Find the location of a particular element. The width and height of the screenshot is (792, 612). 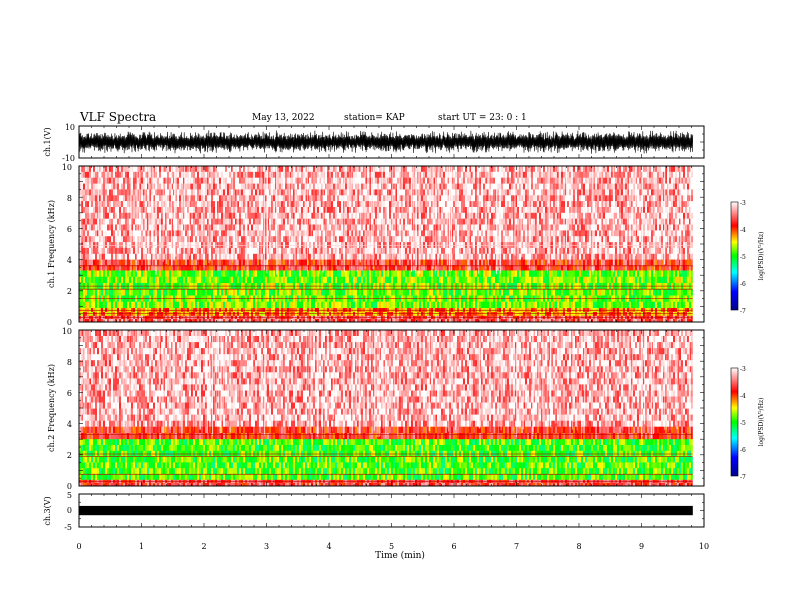

ch3-waveform-panel: 5 0 -5 ch.3(V) is located at coordinates (374, 511).